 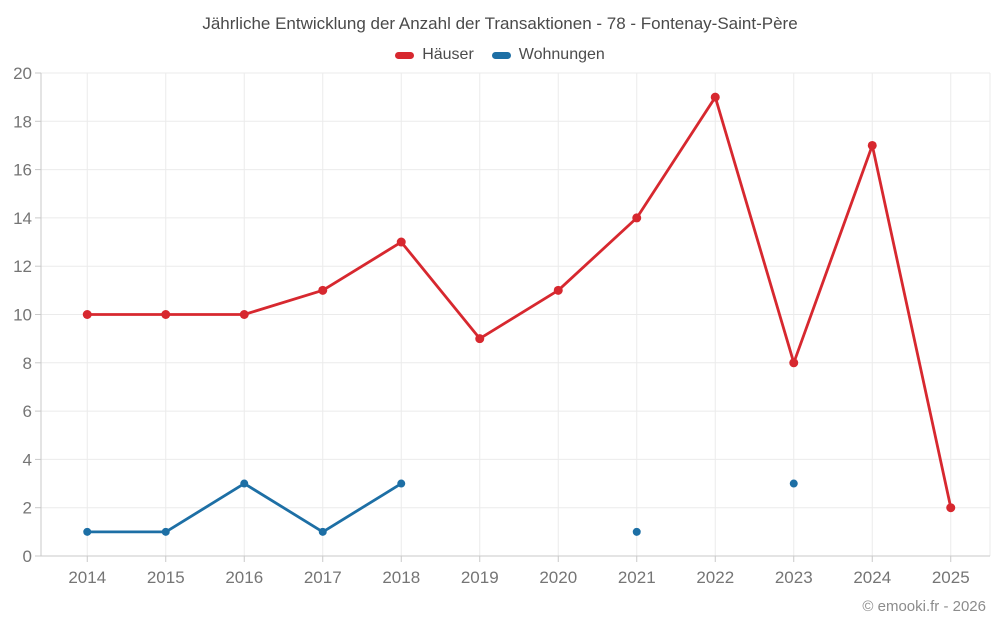 What do you see at coordinates (27, 556) in the screenshot?
I see `y-axis-label: 0` at bounding box center [27, 556].